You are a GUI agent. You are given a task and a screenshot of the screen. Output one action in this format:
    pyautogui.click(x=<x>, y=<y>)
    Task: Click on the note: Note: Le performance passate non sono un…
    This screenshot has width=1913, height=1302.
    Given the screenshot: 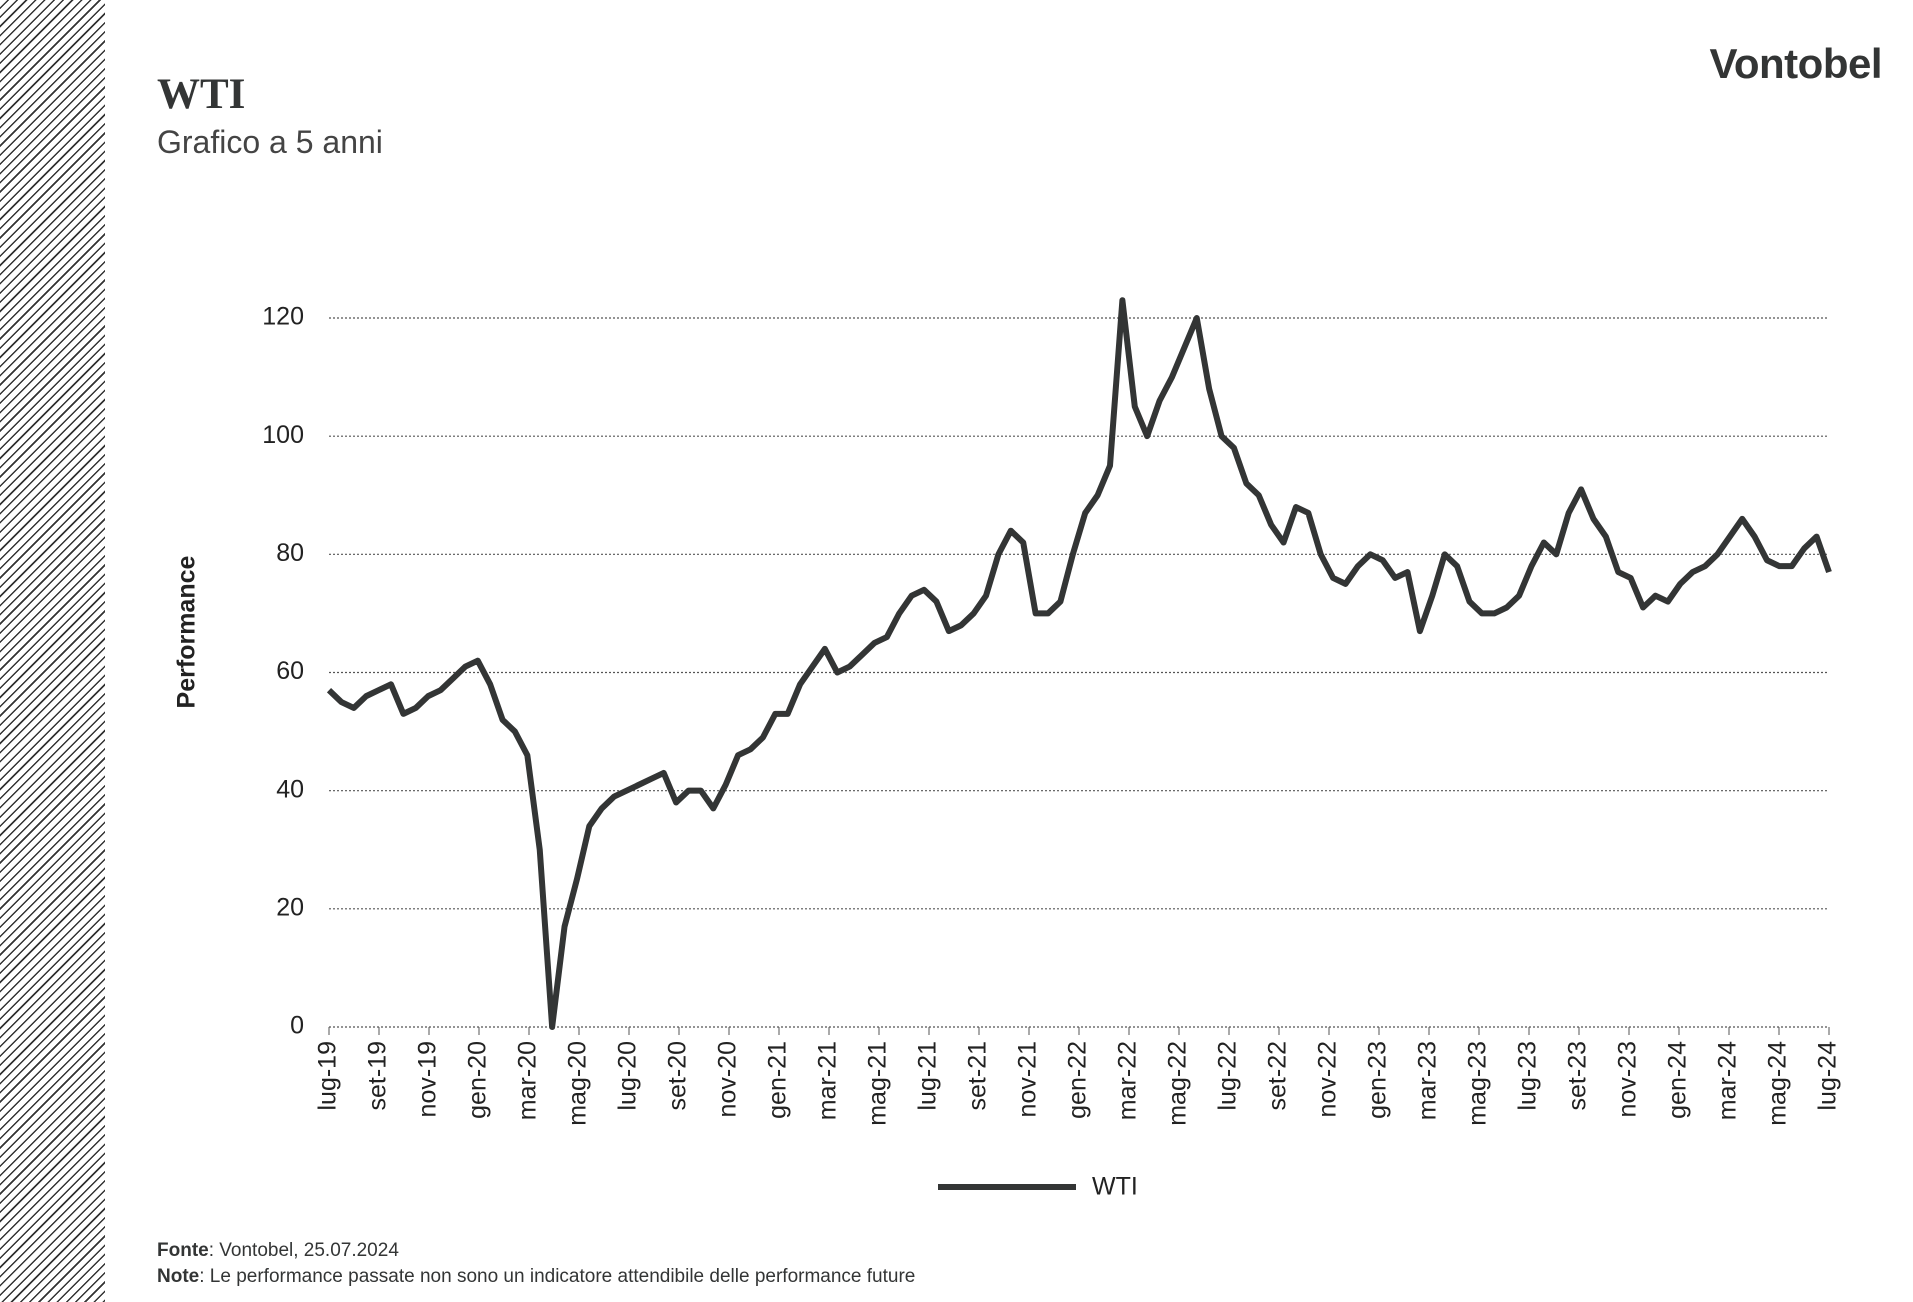 What is the action you would take?
    pyautogui.click(x=536, y=1277)
    